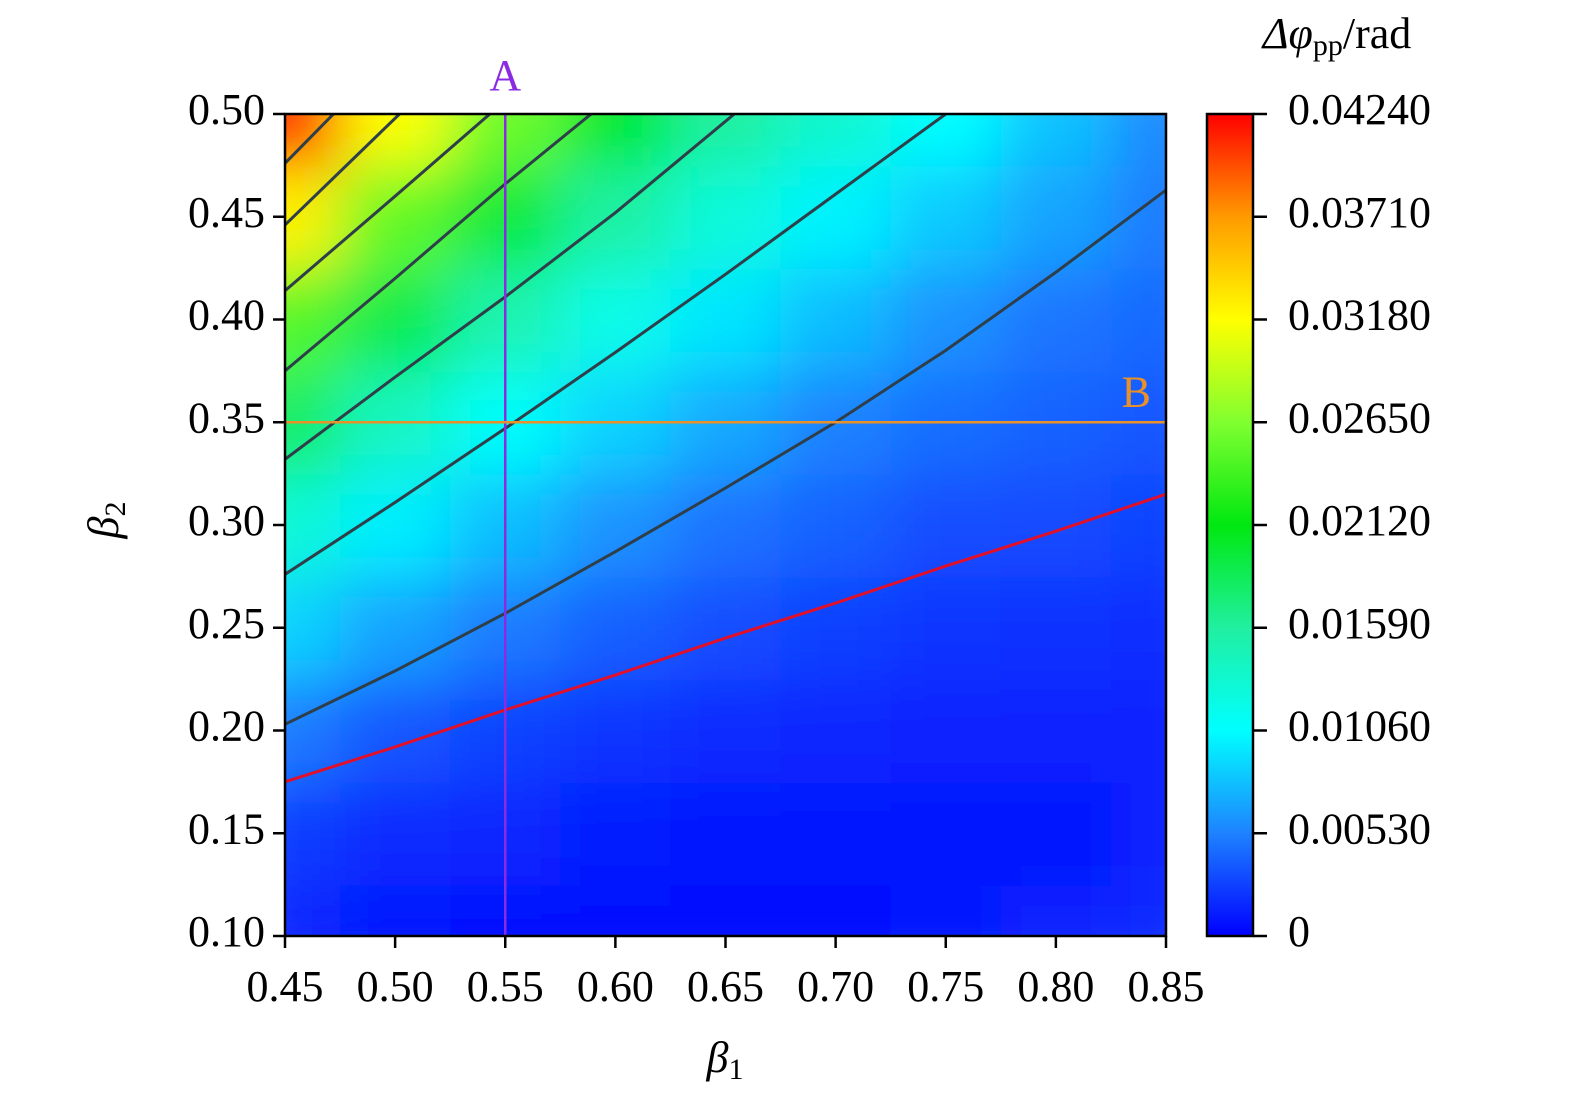 This screenshot has width=1575, height=1102. Describe the element at coordinates (1359, 315) in the screenshot. I see `colorbar-tick-label: 0.03180` at that location.